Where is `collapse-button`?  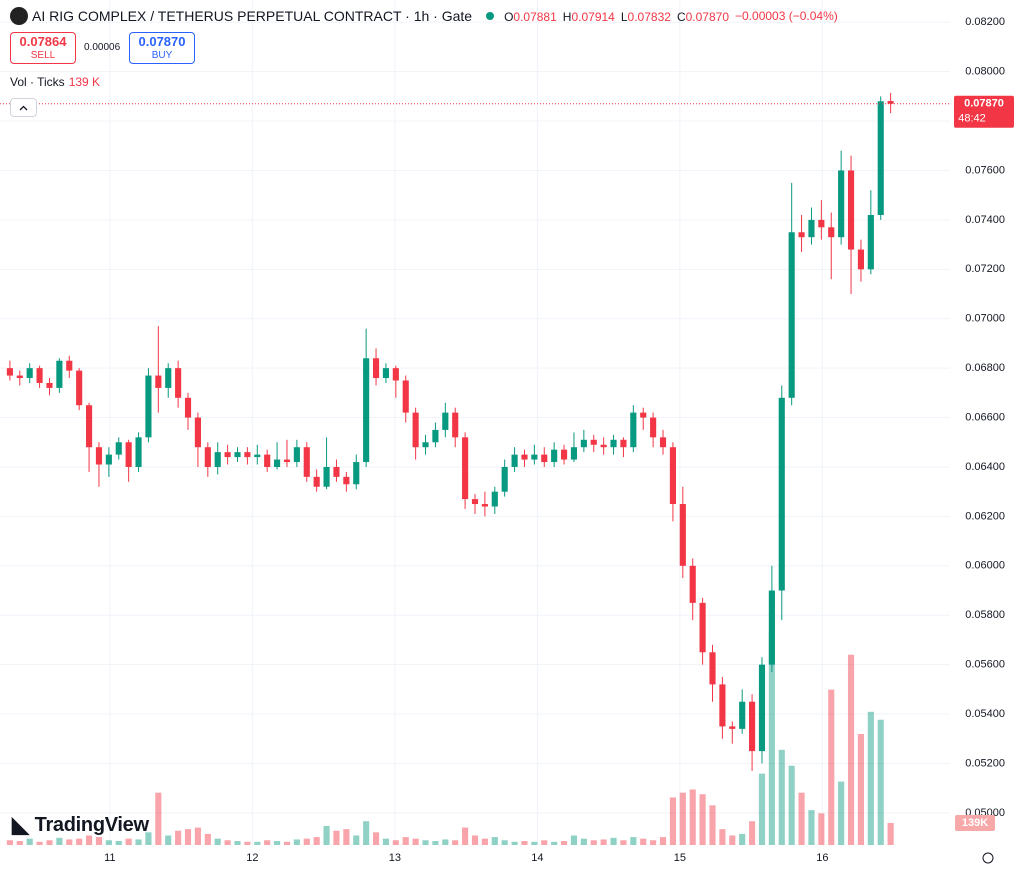
collapse-button is located at coordinates (23, 107).